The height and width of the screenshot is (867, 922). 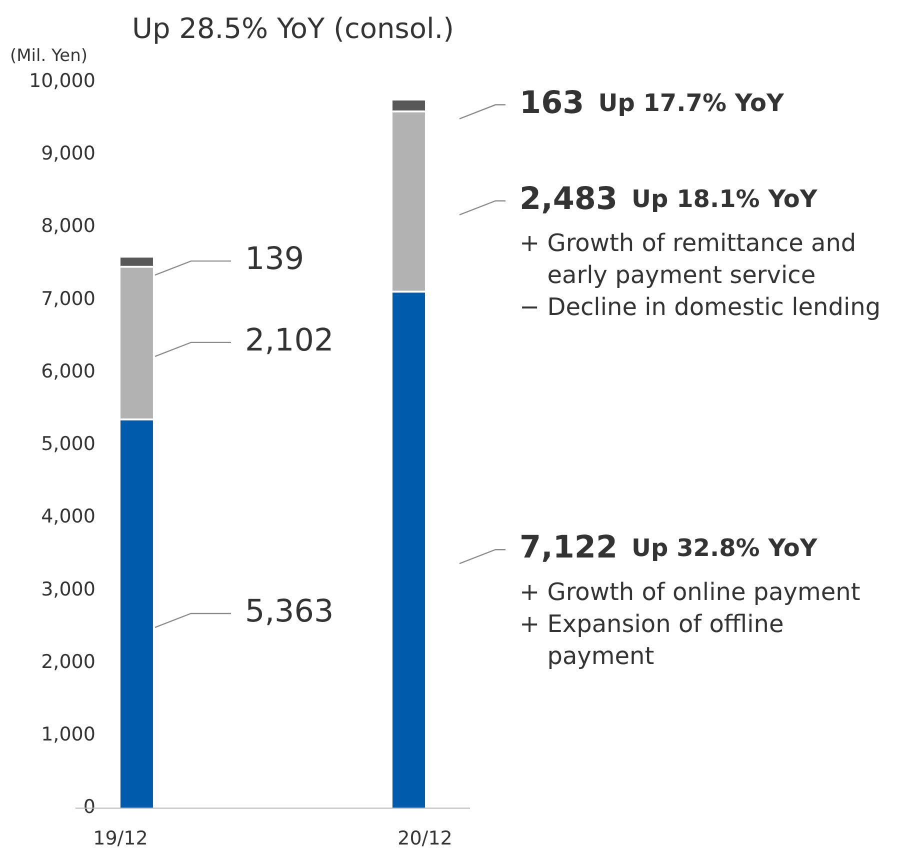 What do you see at coordinates (700, 307) in the screenshot?
I see `text: − Decline in domestic lending` at bounding box center [700, 307].